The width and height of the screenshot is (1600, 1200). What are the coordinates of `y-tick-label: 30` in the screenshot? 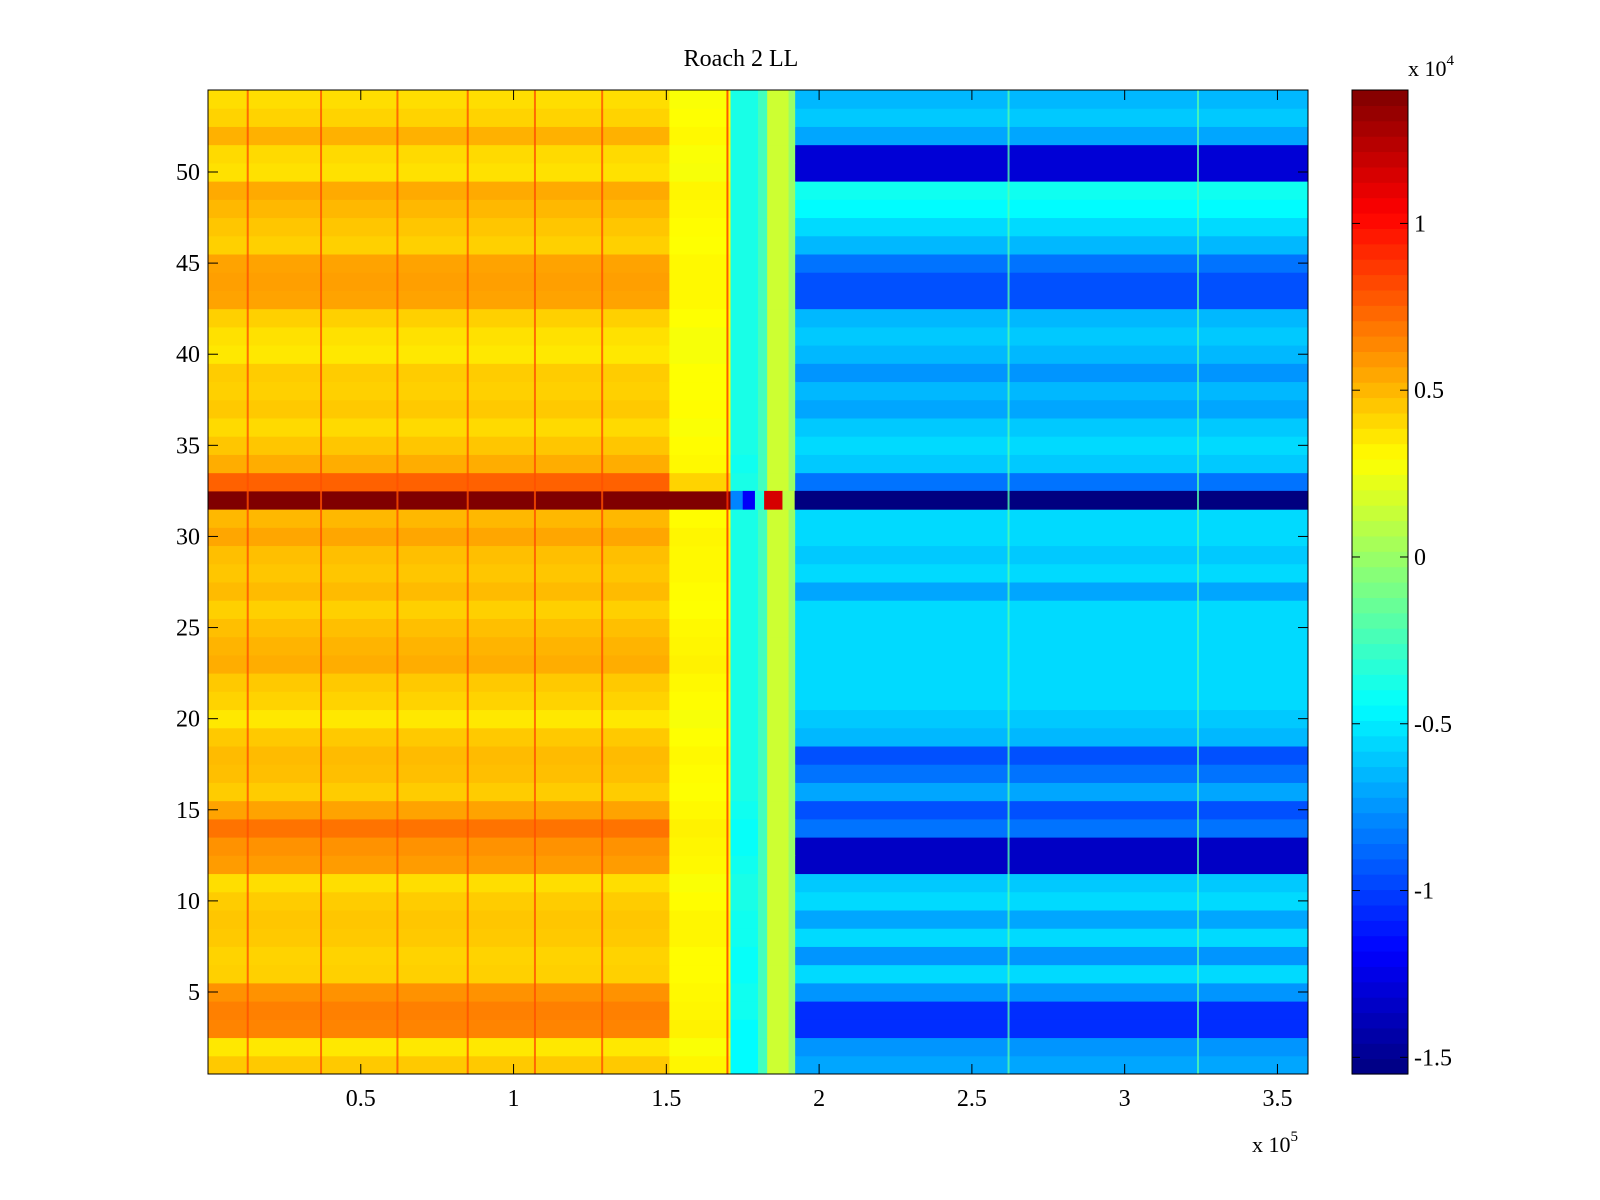 It's located at (188, 537).